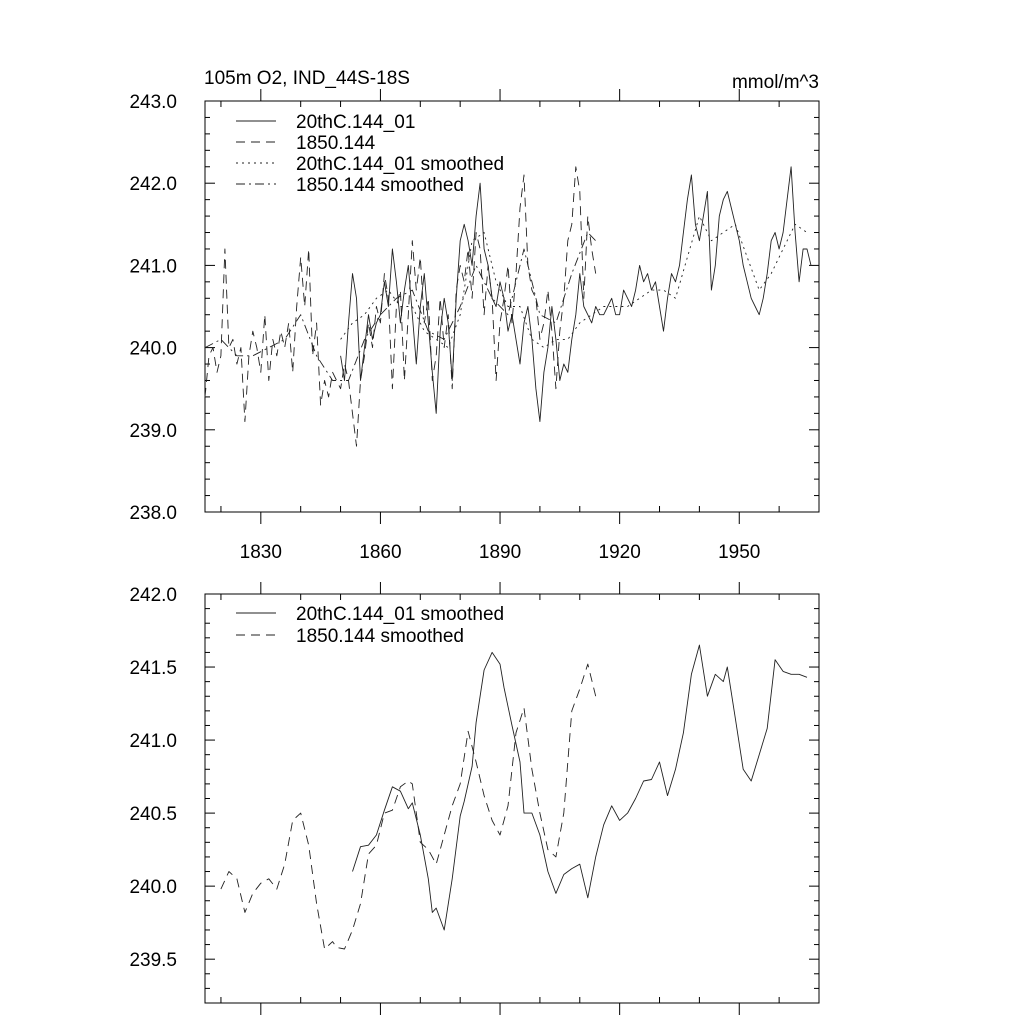 This screenshot has height=1029, width=1024. I want to click on chart-units-label: mmol/m^3, so click(775, 82).